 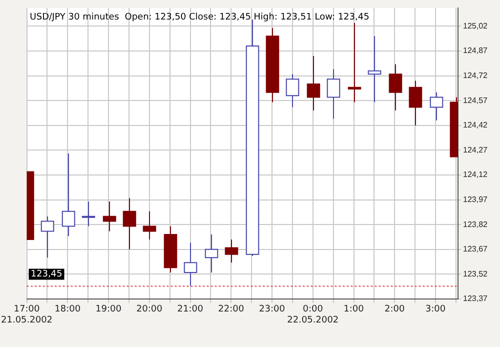 I want to click on y-tick-label: 123,97, so click(x=475, y=199).